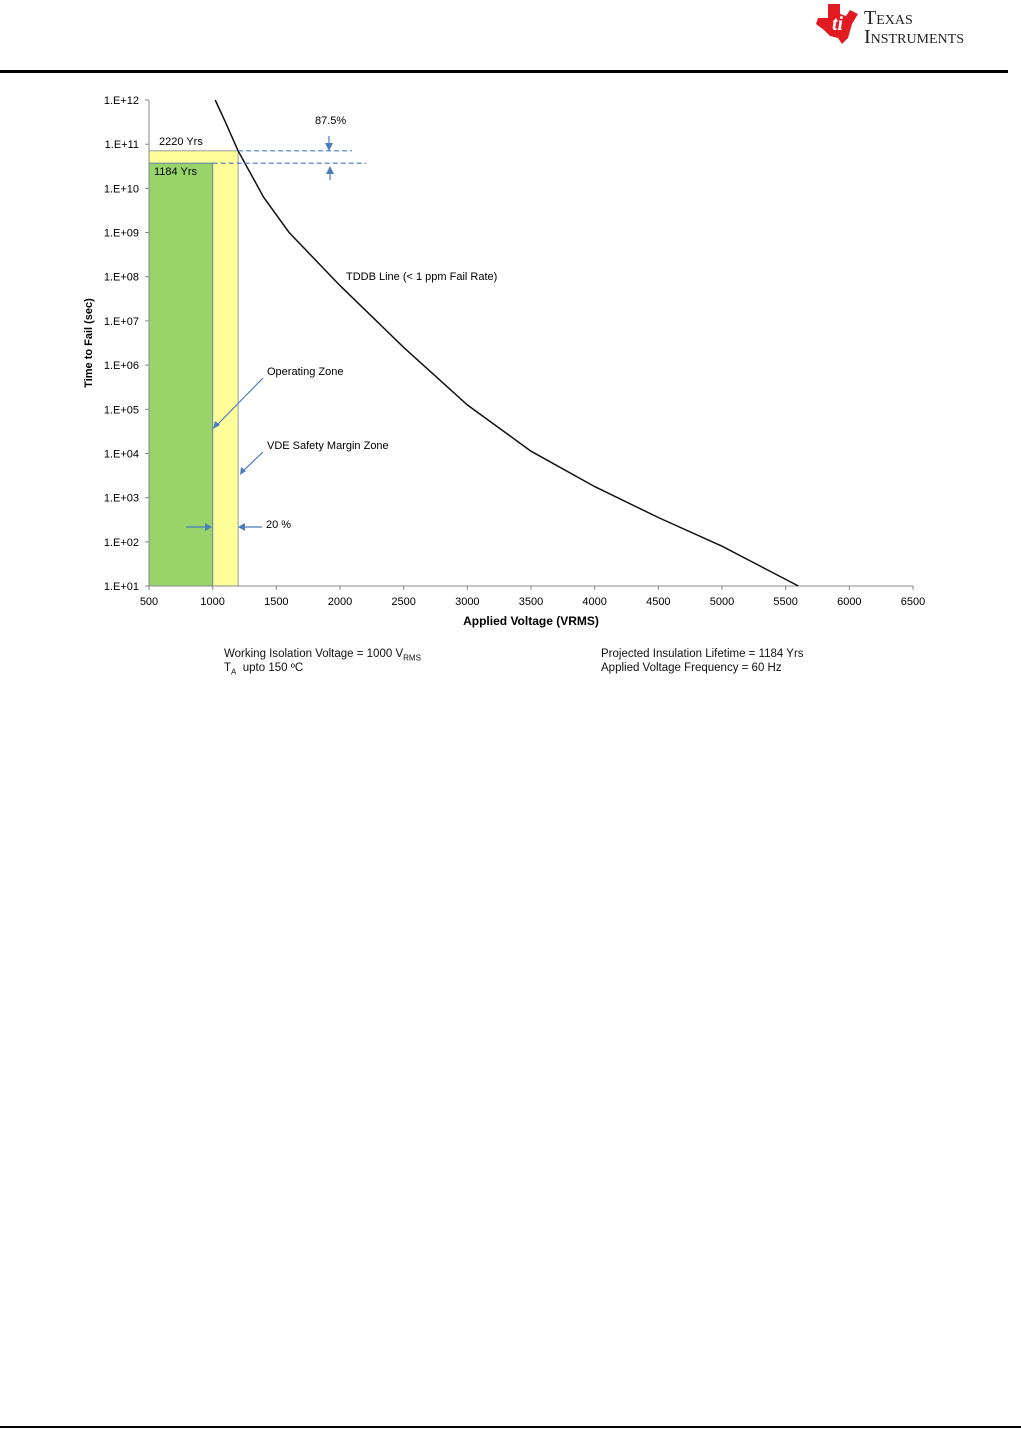 The height and width of the screenshot is (1430, 1021). I want to click on y-tick-label: 1.E+09, so click(121, 234).